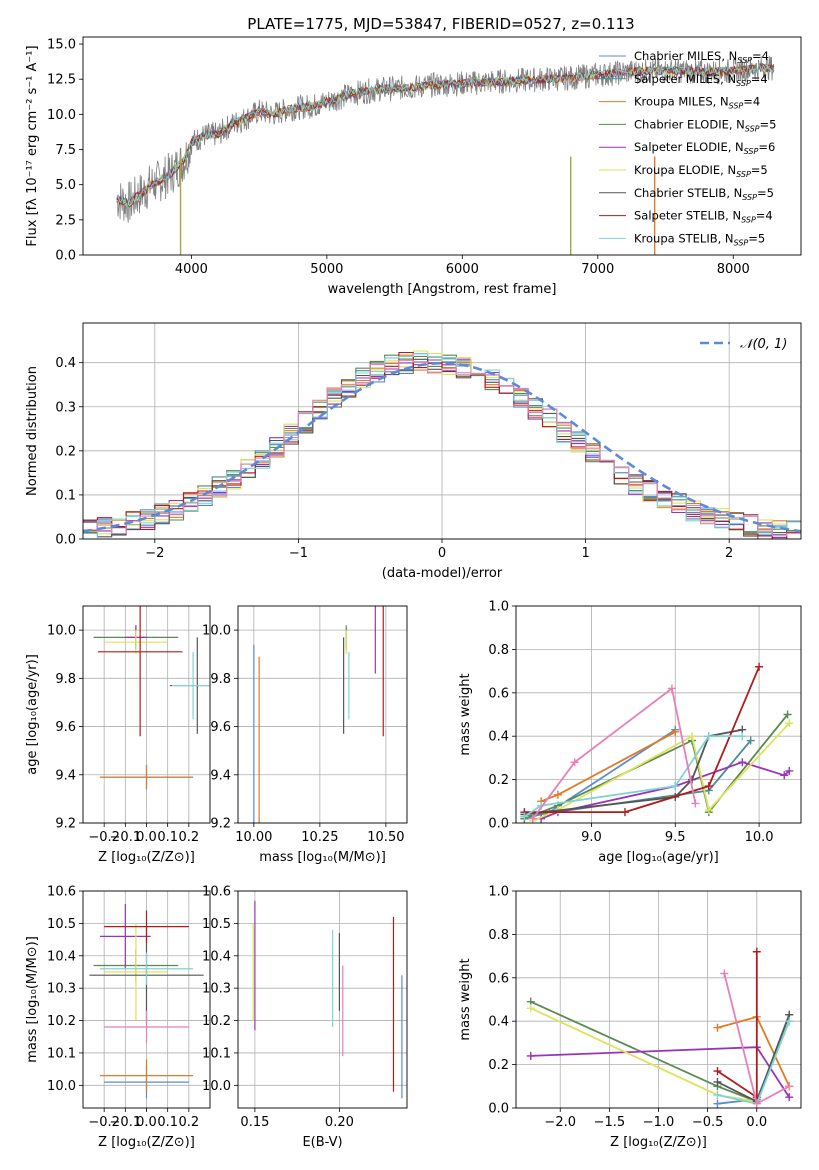 This screenshot has width=819, height=1170. Describe the element at coordinates (126, 1122) in the screenshot. I see `x-tick-label: −0.1` at that location.